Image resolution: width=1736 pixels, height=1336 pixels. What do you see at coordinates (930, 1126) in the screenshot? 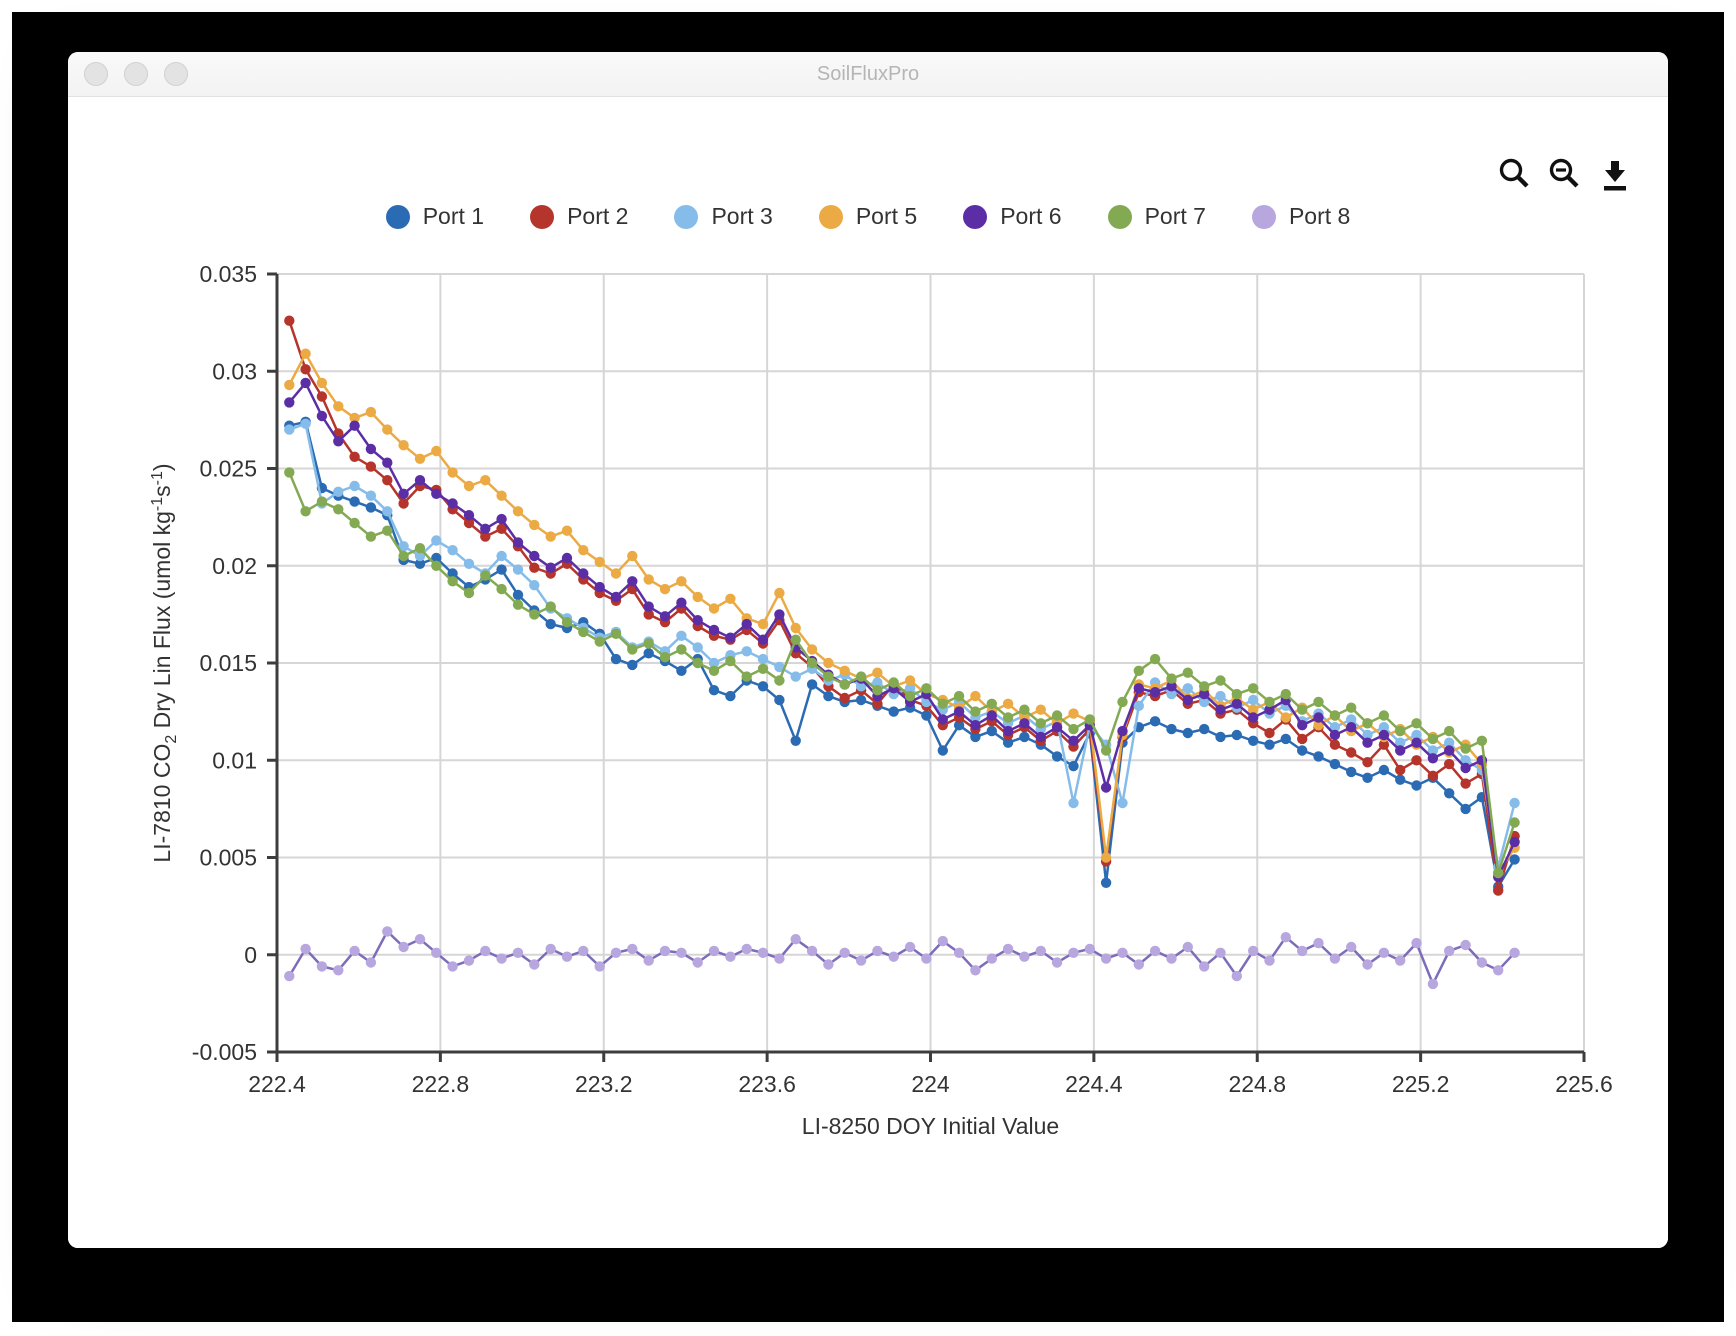
I see `x-axis-title: LI-8250 DOY Initial Value` at bounding box center [930, 1126].